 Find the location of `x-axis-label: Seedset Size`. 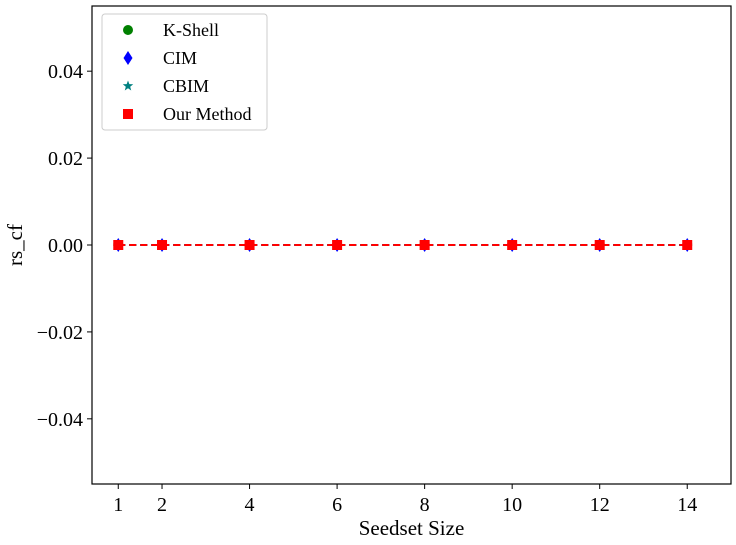

x-axis-label: Seedset Size is located at coordinates (412, 528).